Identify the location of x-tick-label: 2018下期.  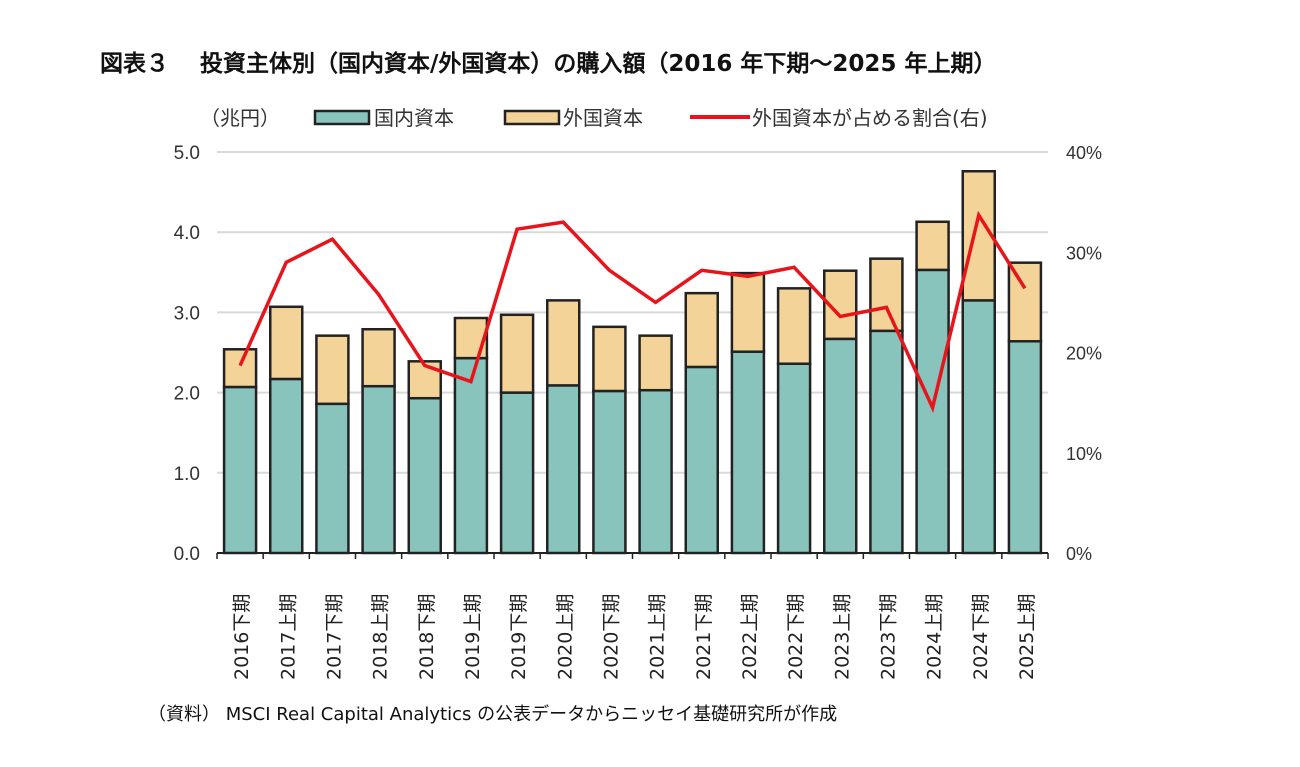
(427, 637).